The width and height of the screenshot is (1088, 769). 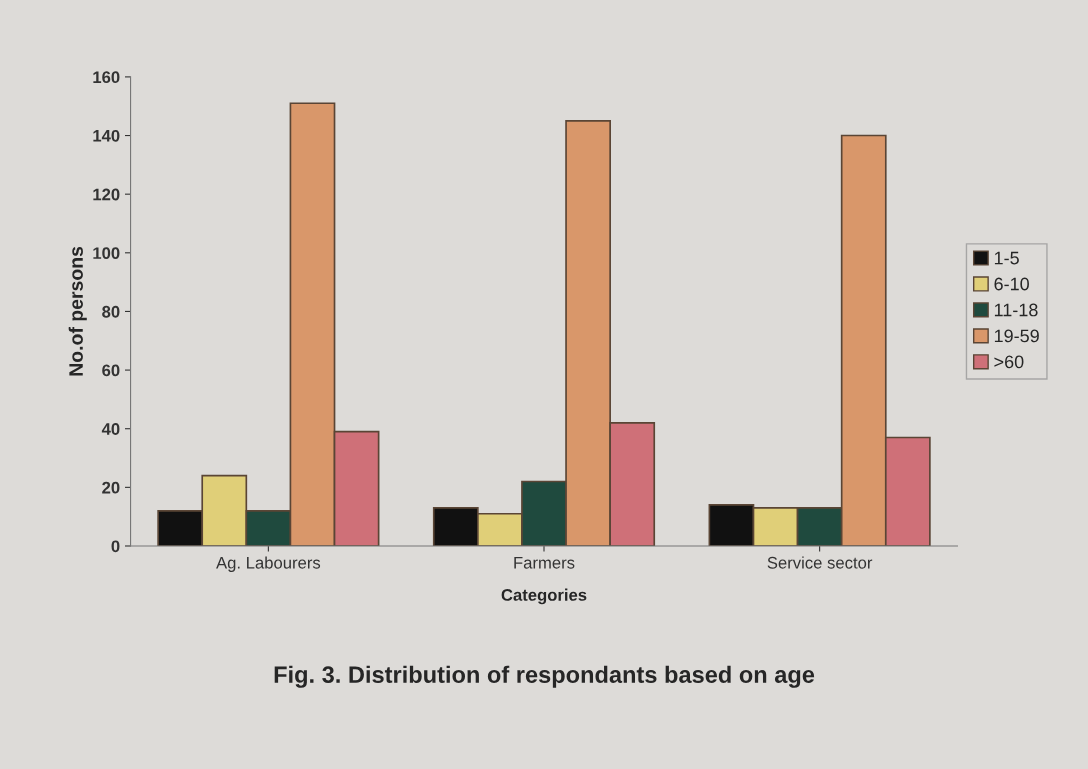 What do you see at coordinates (268, 564) in the screenshot?
I see `x-tick-label: Ag. Labourers` at bounding box center [268, 564].